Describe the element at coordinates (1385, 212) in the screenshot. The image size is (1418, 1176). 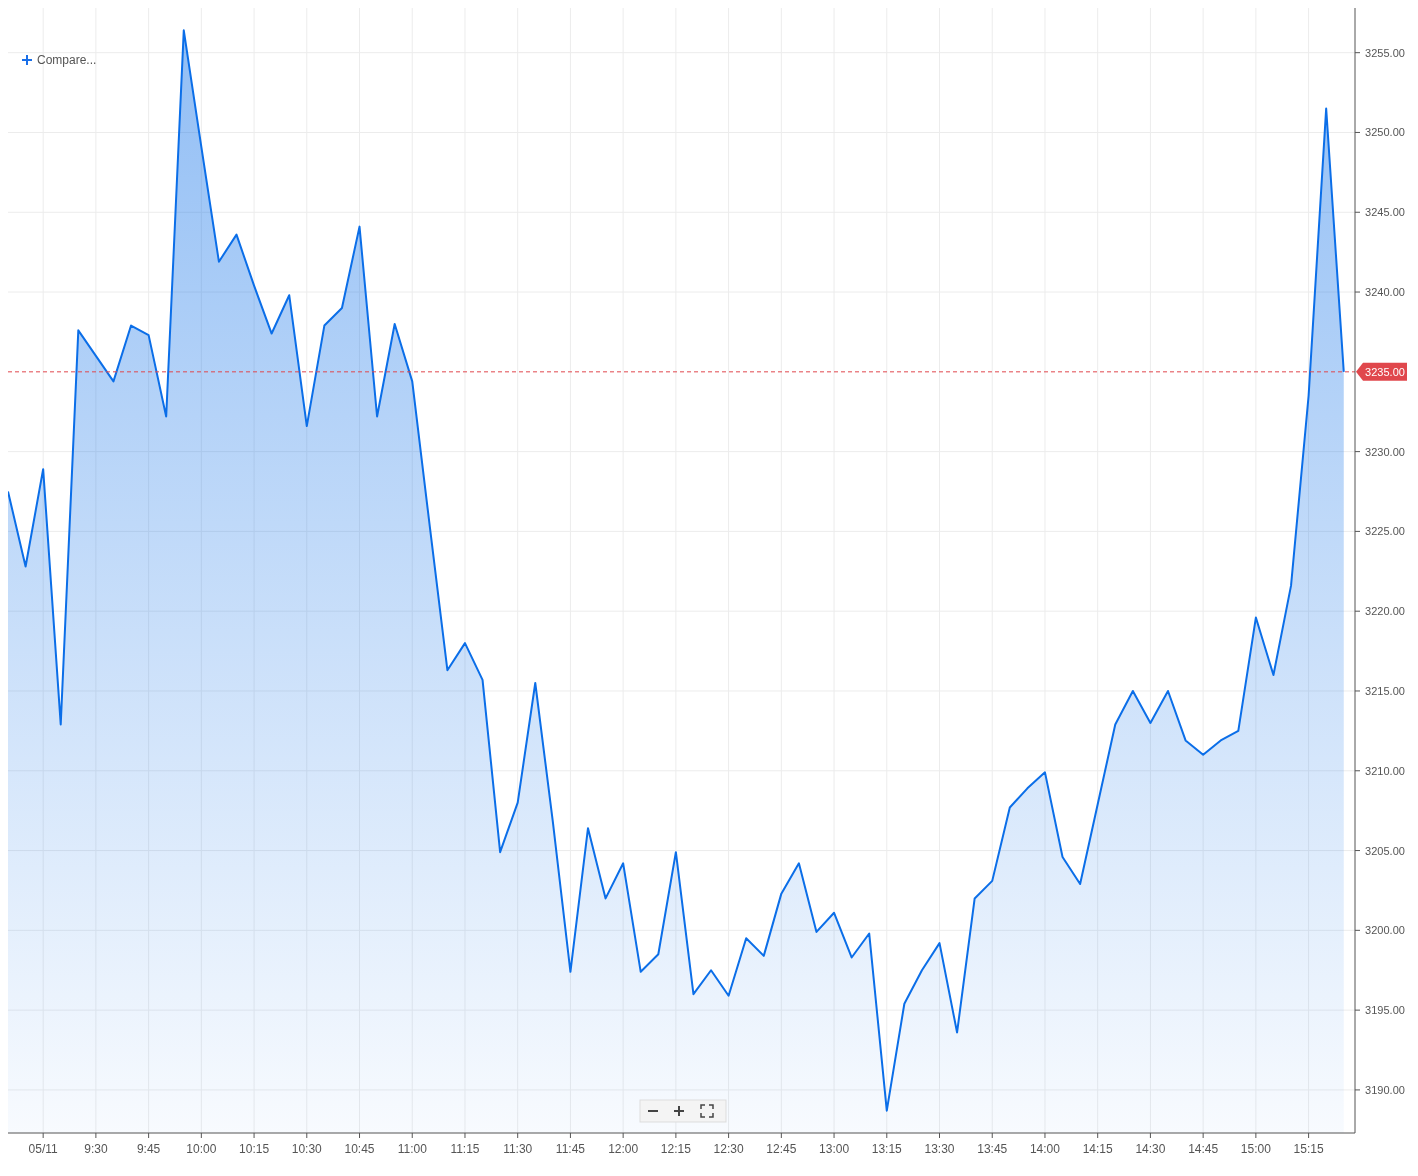
I see `y-tick-label: 3245.00` at that location.